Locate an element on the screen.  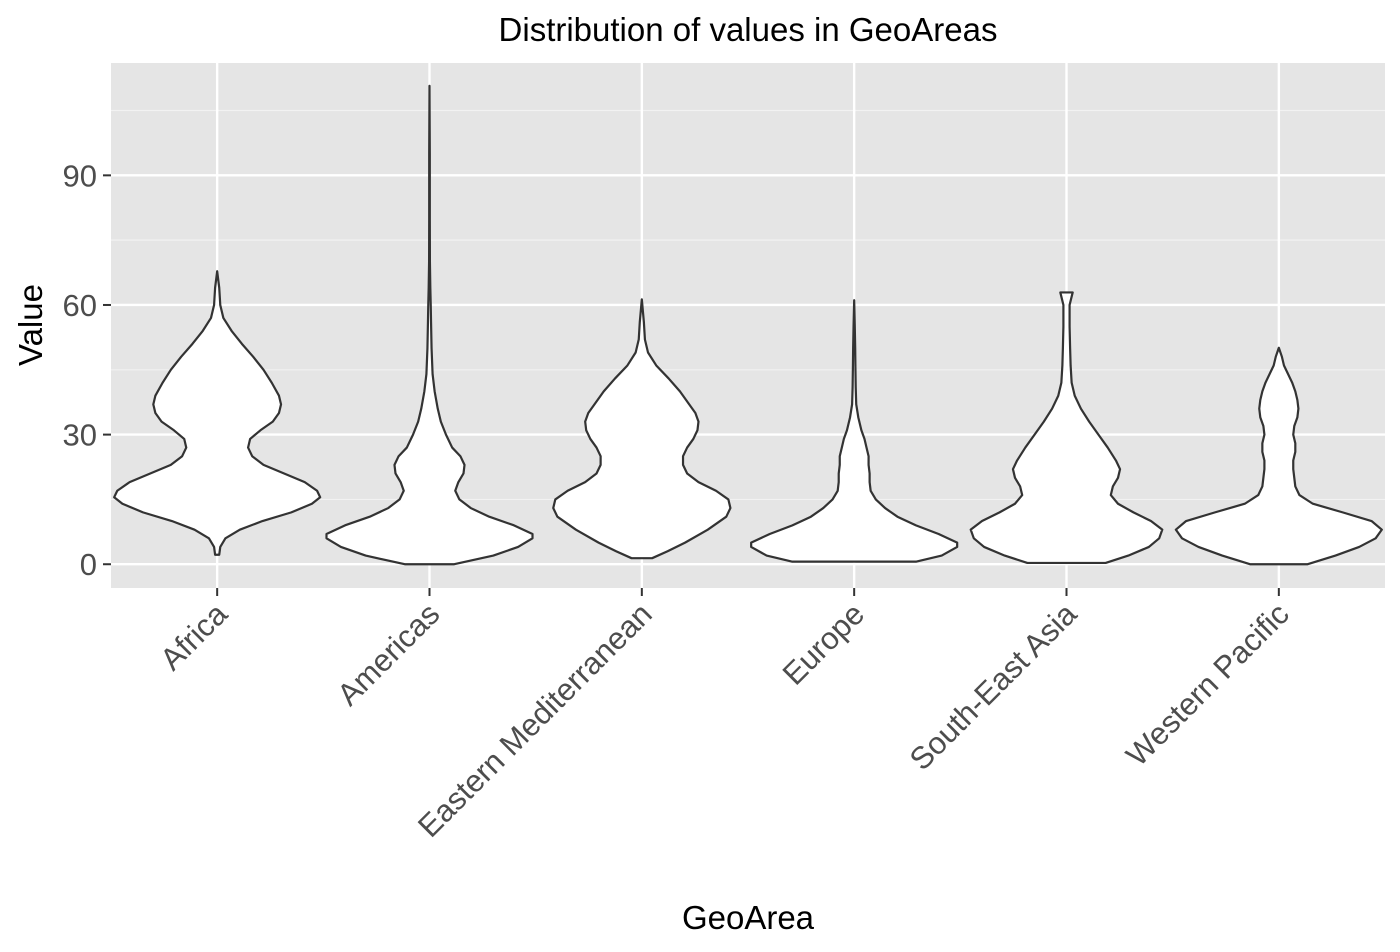
violin-americas is located at coordinates (429, 325).